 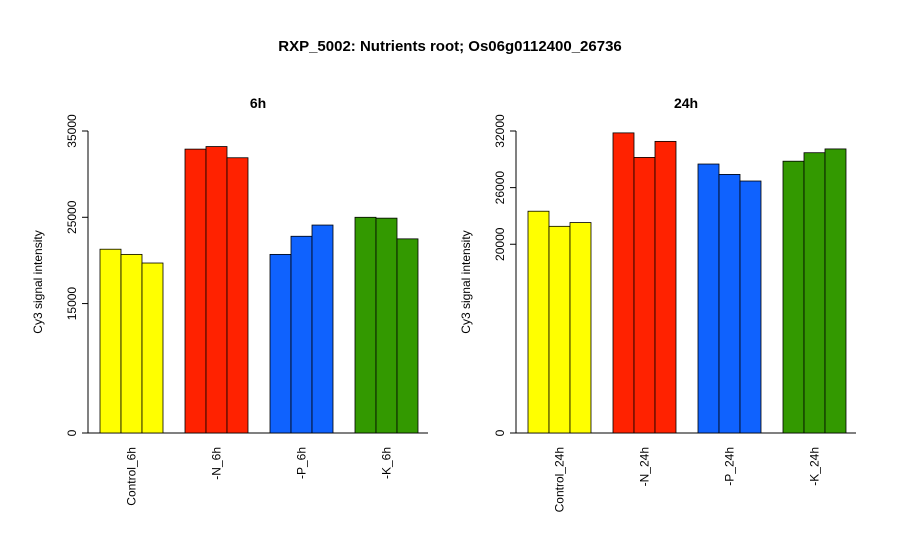 What do you see at coordinates (500, 188) in the screenshot?
I see `panel-2-y-tick-label: 26000` at bounding box center [500, 188].